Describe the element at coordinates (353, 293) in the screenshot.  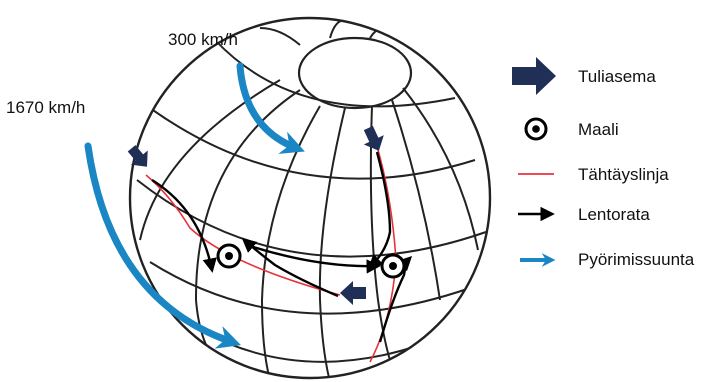
I see `launch-station-south` at that location.